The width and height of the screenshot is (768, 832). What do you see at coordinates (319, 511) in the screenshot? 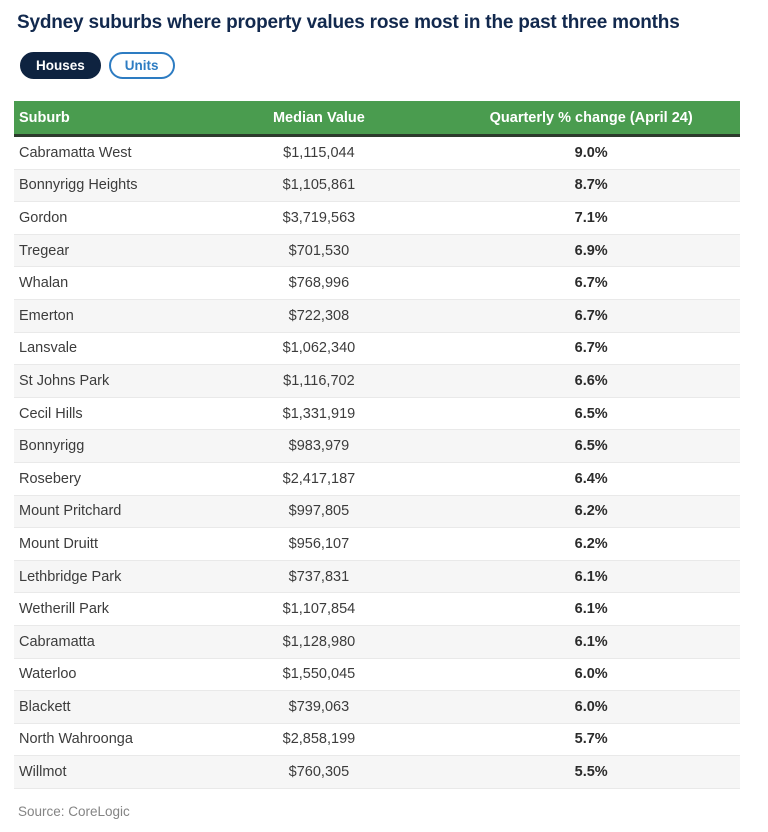
I see `median-value-cell: $997,805` at bounding box center [319, 511].